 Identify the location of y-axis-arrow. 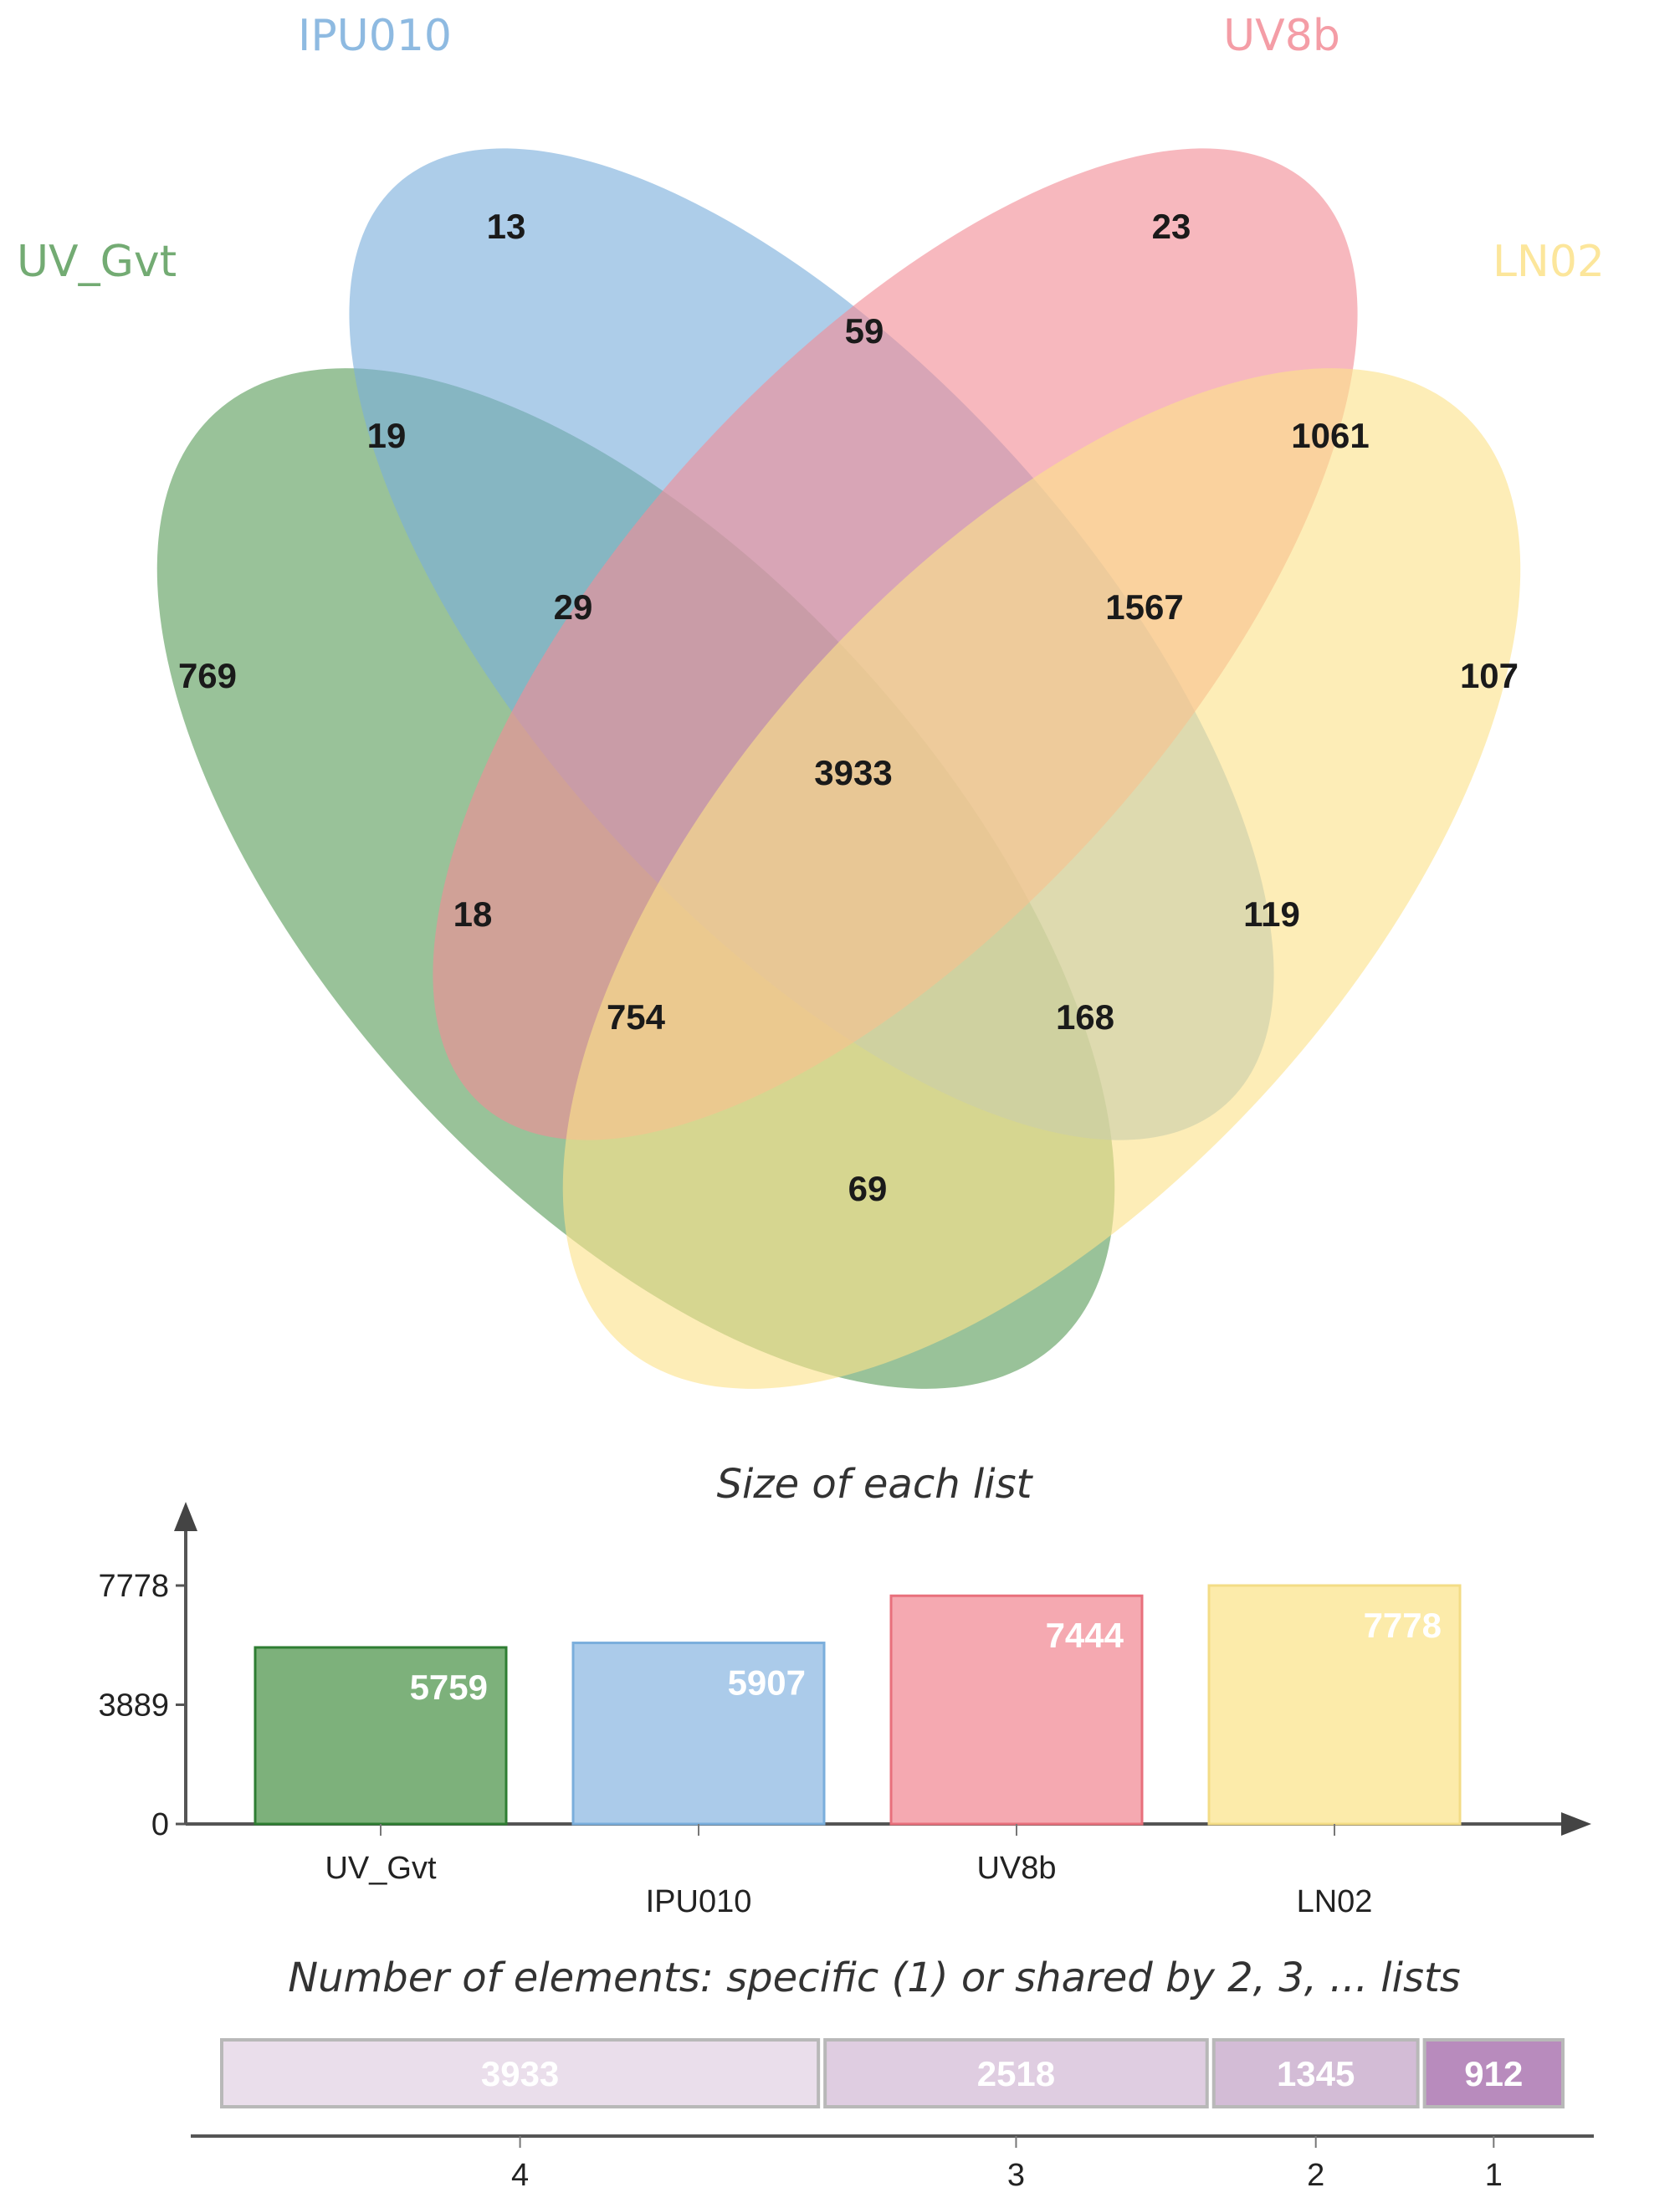
(185, 1516).